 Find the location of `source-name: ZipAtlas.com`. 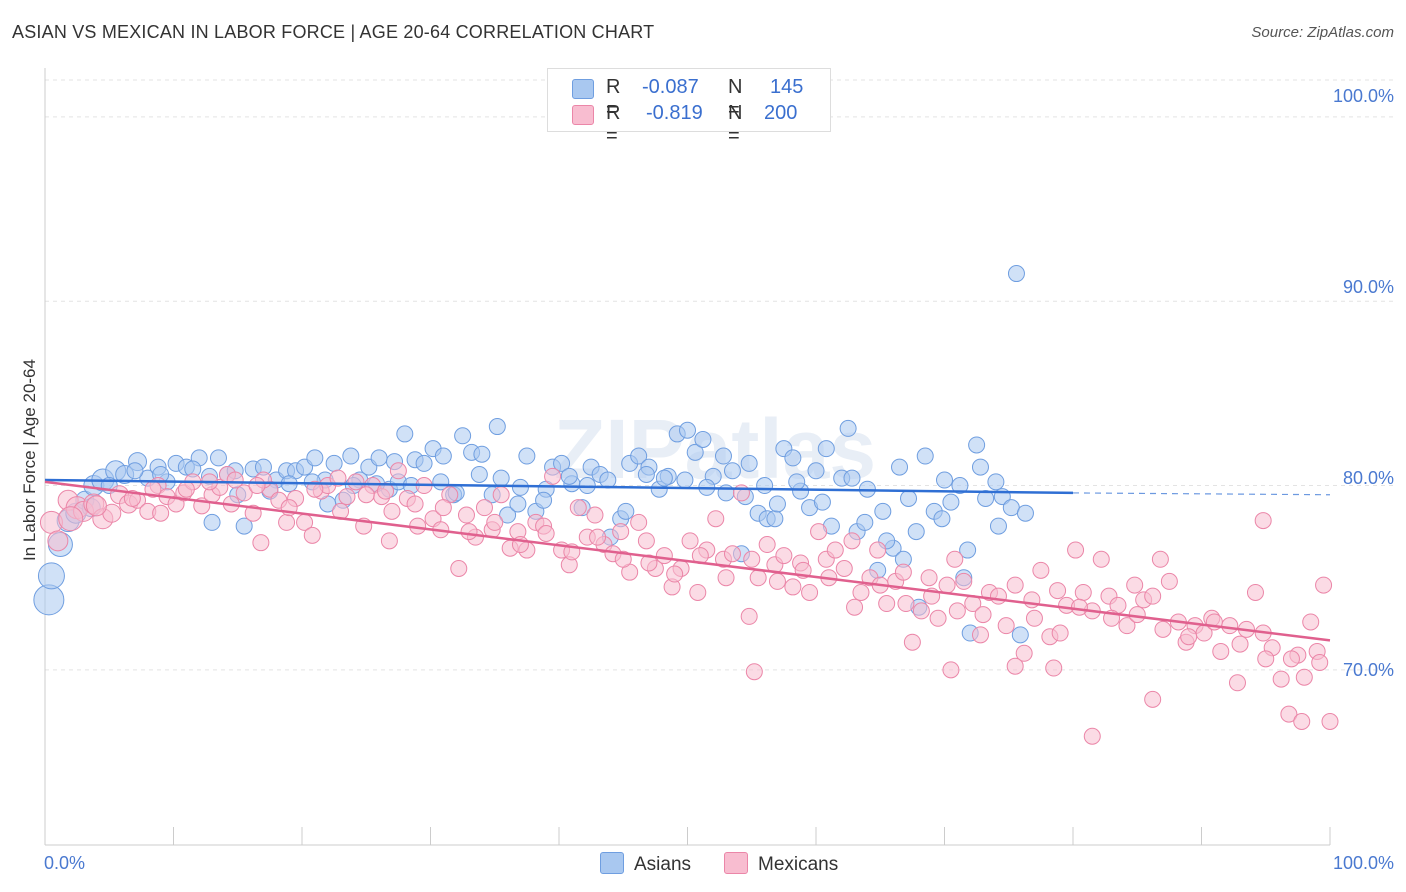

source-name: ZipAtlas.com is located at coordinates (1350, 32).